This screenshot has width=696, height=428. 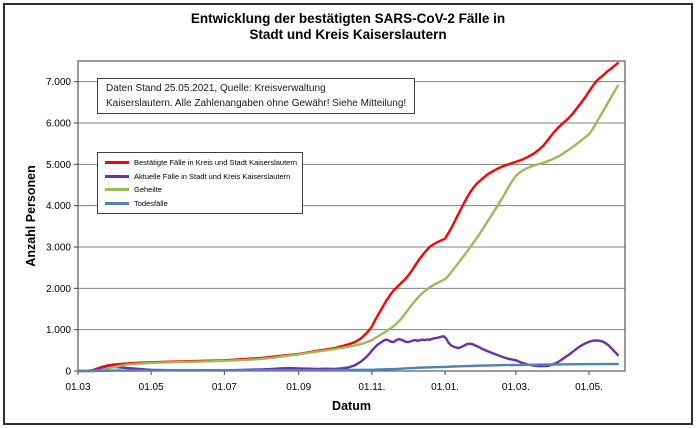 What do you see at coordinates (58, 248) in the screenshot?
I see `y-tick-label: 3.000` at bounding box center [58, 248].